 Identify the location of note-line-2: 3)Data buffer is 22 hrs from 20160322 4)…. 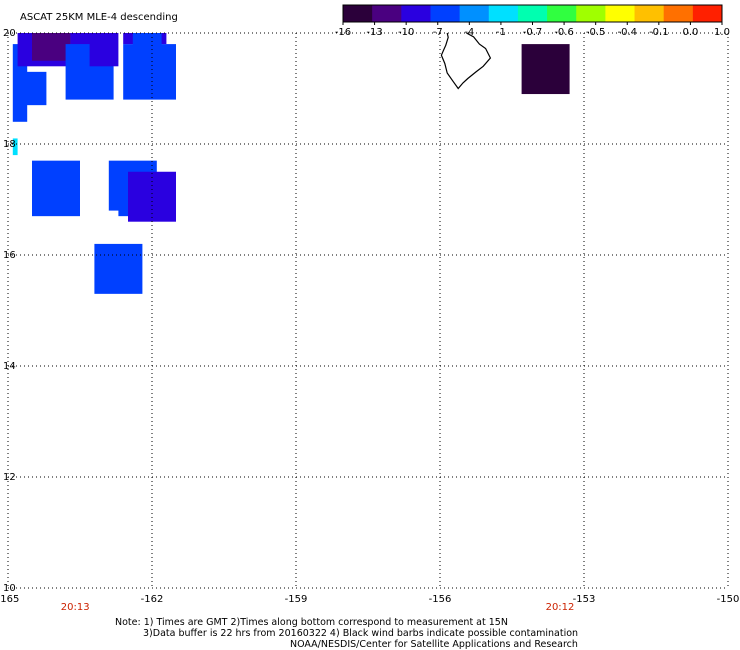
(361, 633).